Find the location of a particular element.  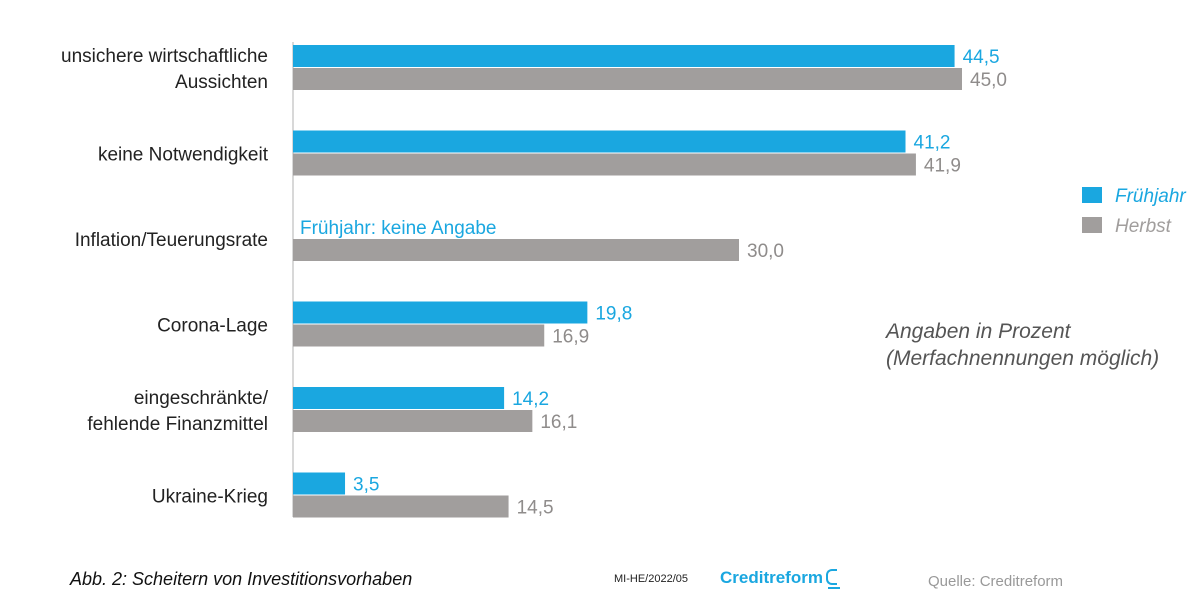

data-label: 41,9 is located at coordinates (942, 166).